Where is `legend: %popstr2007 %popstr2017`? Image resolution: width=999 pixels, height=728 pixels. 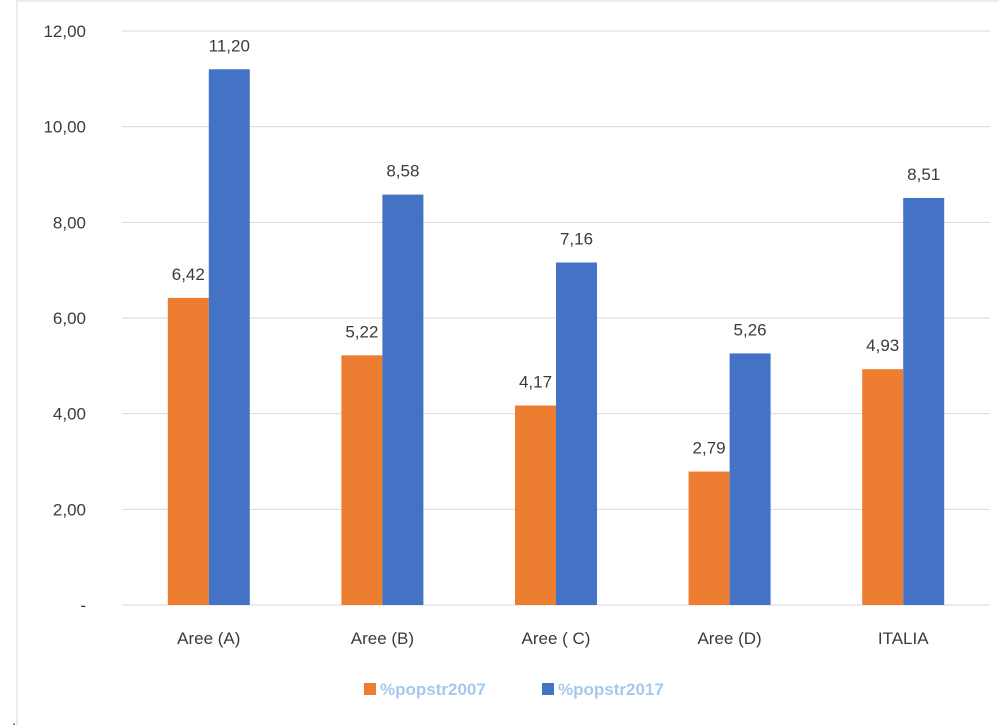 legend: %popstr2007 %popstr2017 is located at coordinates (514, 689).